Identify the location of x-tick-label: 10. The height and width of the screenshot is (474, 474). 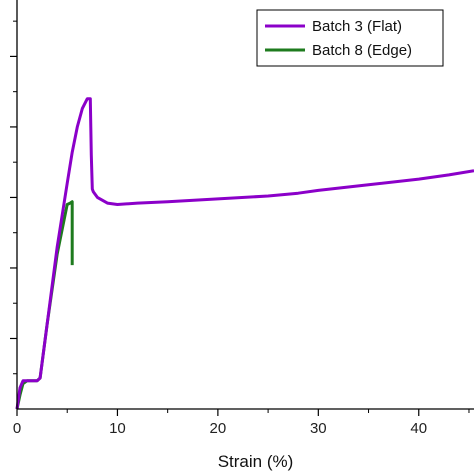
(117, 428).